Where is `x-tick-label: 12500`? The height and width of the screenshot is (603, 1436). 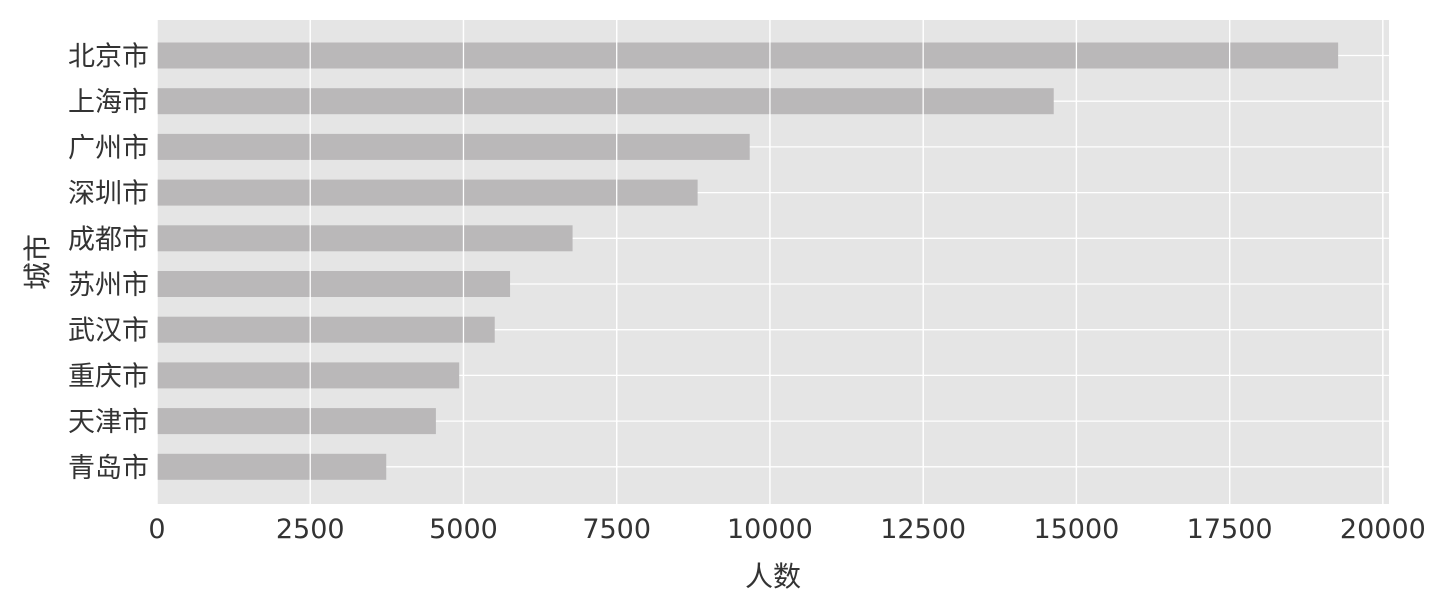 x-tick-label: 12500 is located at coordinates (923, 529).